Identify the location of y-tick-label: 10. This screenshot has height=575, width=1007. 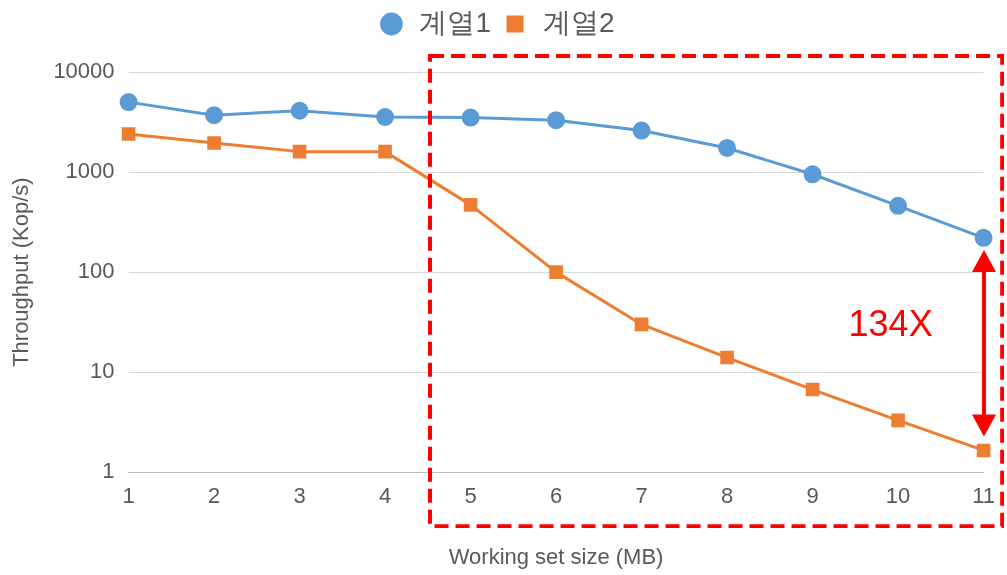
(102, 371).